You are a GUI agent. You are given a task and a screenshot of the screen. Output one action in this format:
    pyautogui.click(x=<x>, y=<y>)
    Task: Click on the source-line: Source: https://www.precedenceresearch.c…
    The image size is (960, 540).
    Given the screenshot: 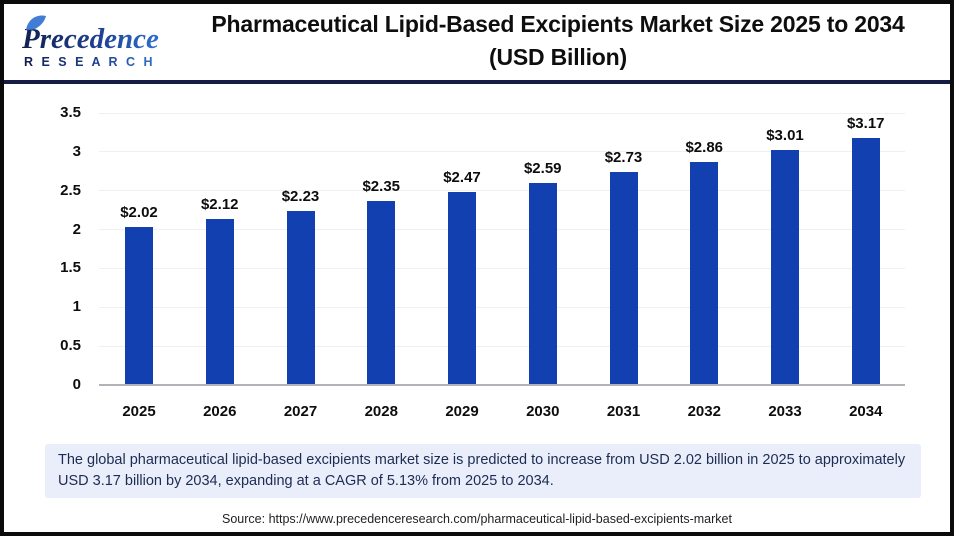 What is the action you would take?
    pyautogui.click(x=477, y=519)
    